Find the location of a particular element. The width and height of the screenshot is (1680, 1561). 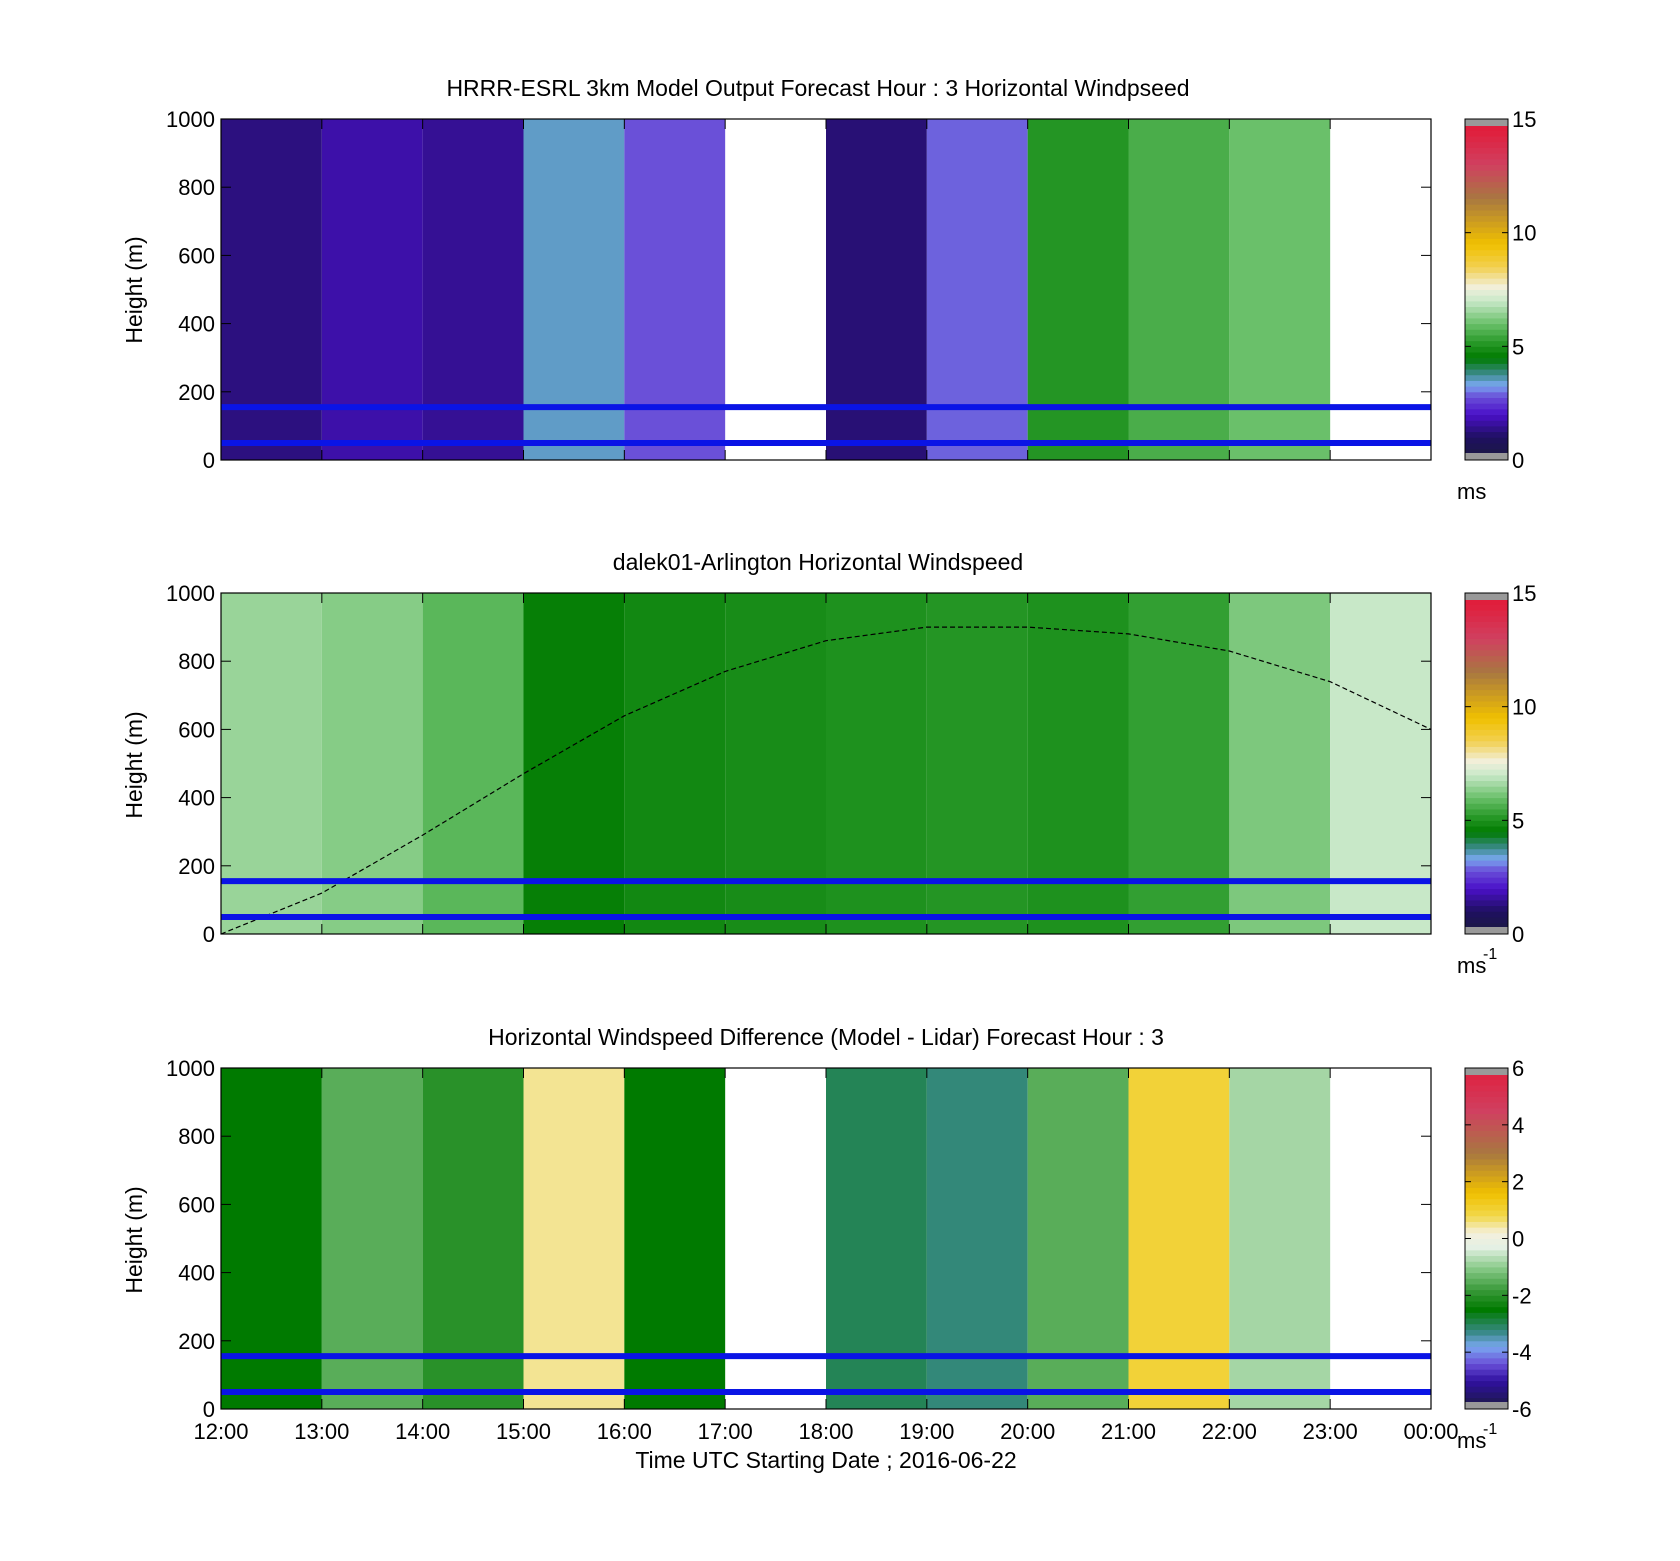

x-tick-label: 23:00 is located at coordinates (1330, 1431).